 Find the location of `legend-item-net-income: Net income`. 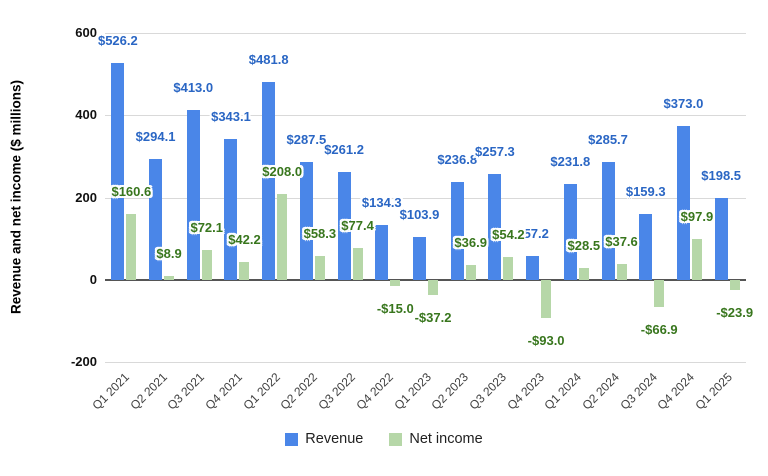

legend-item-net-income: Net income is located at coordinates (436, 439).